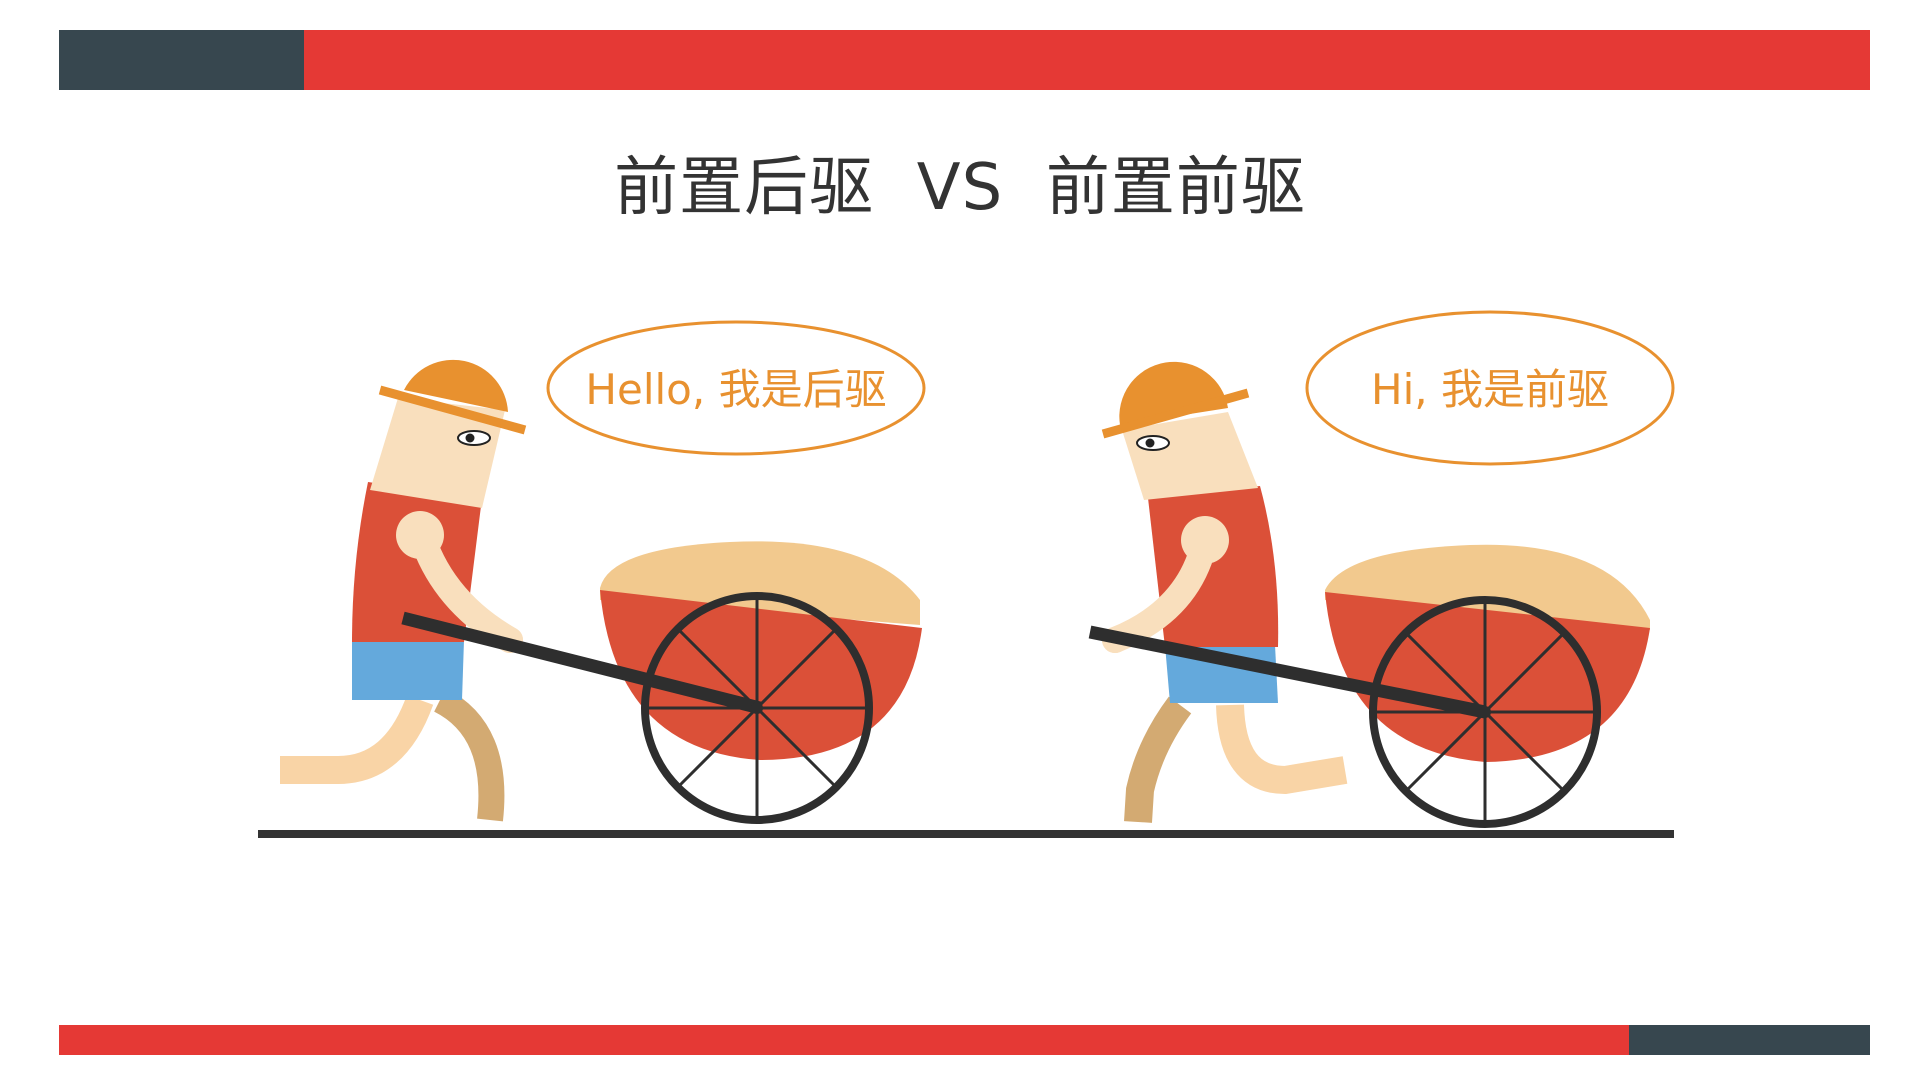 The image size is (1920, 1080). Describe the element at coordinates (960, 188) in the screenshot. I see `page-title: 前置后驱 VS 前置前驱` at that location.